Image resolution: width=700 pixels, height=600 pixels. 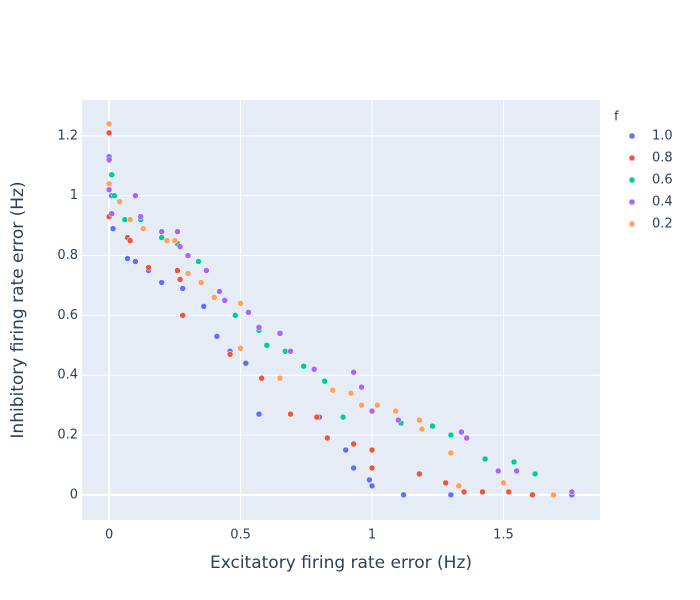 What do you see at coordinates (503, 535) in the screenshot?
I see `x-tick-label: 1.5` at bounding box center [503, 535].